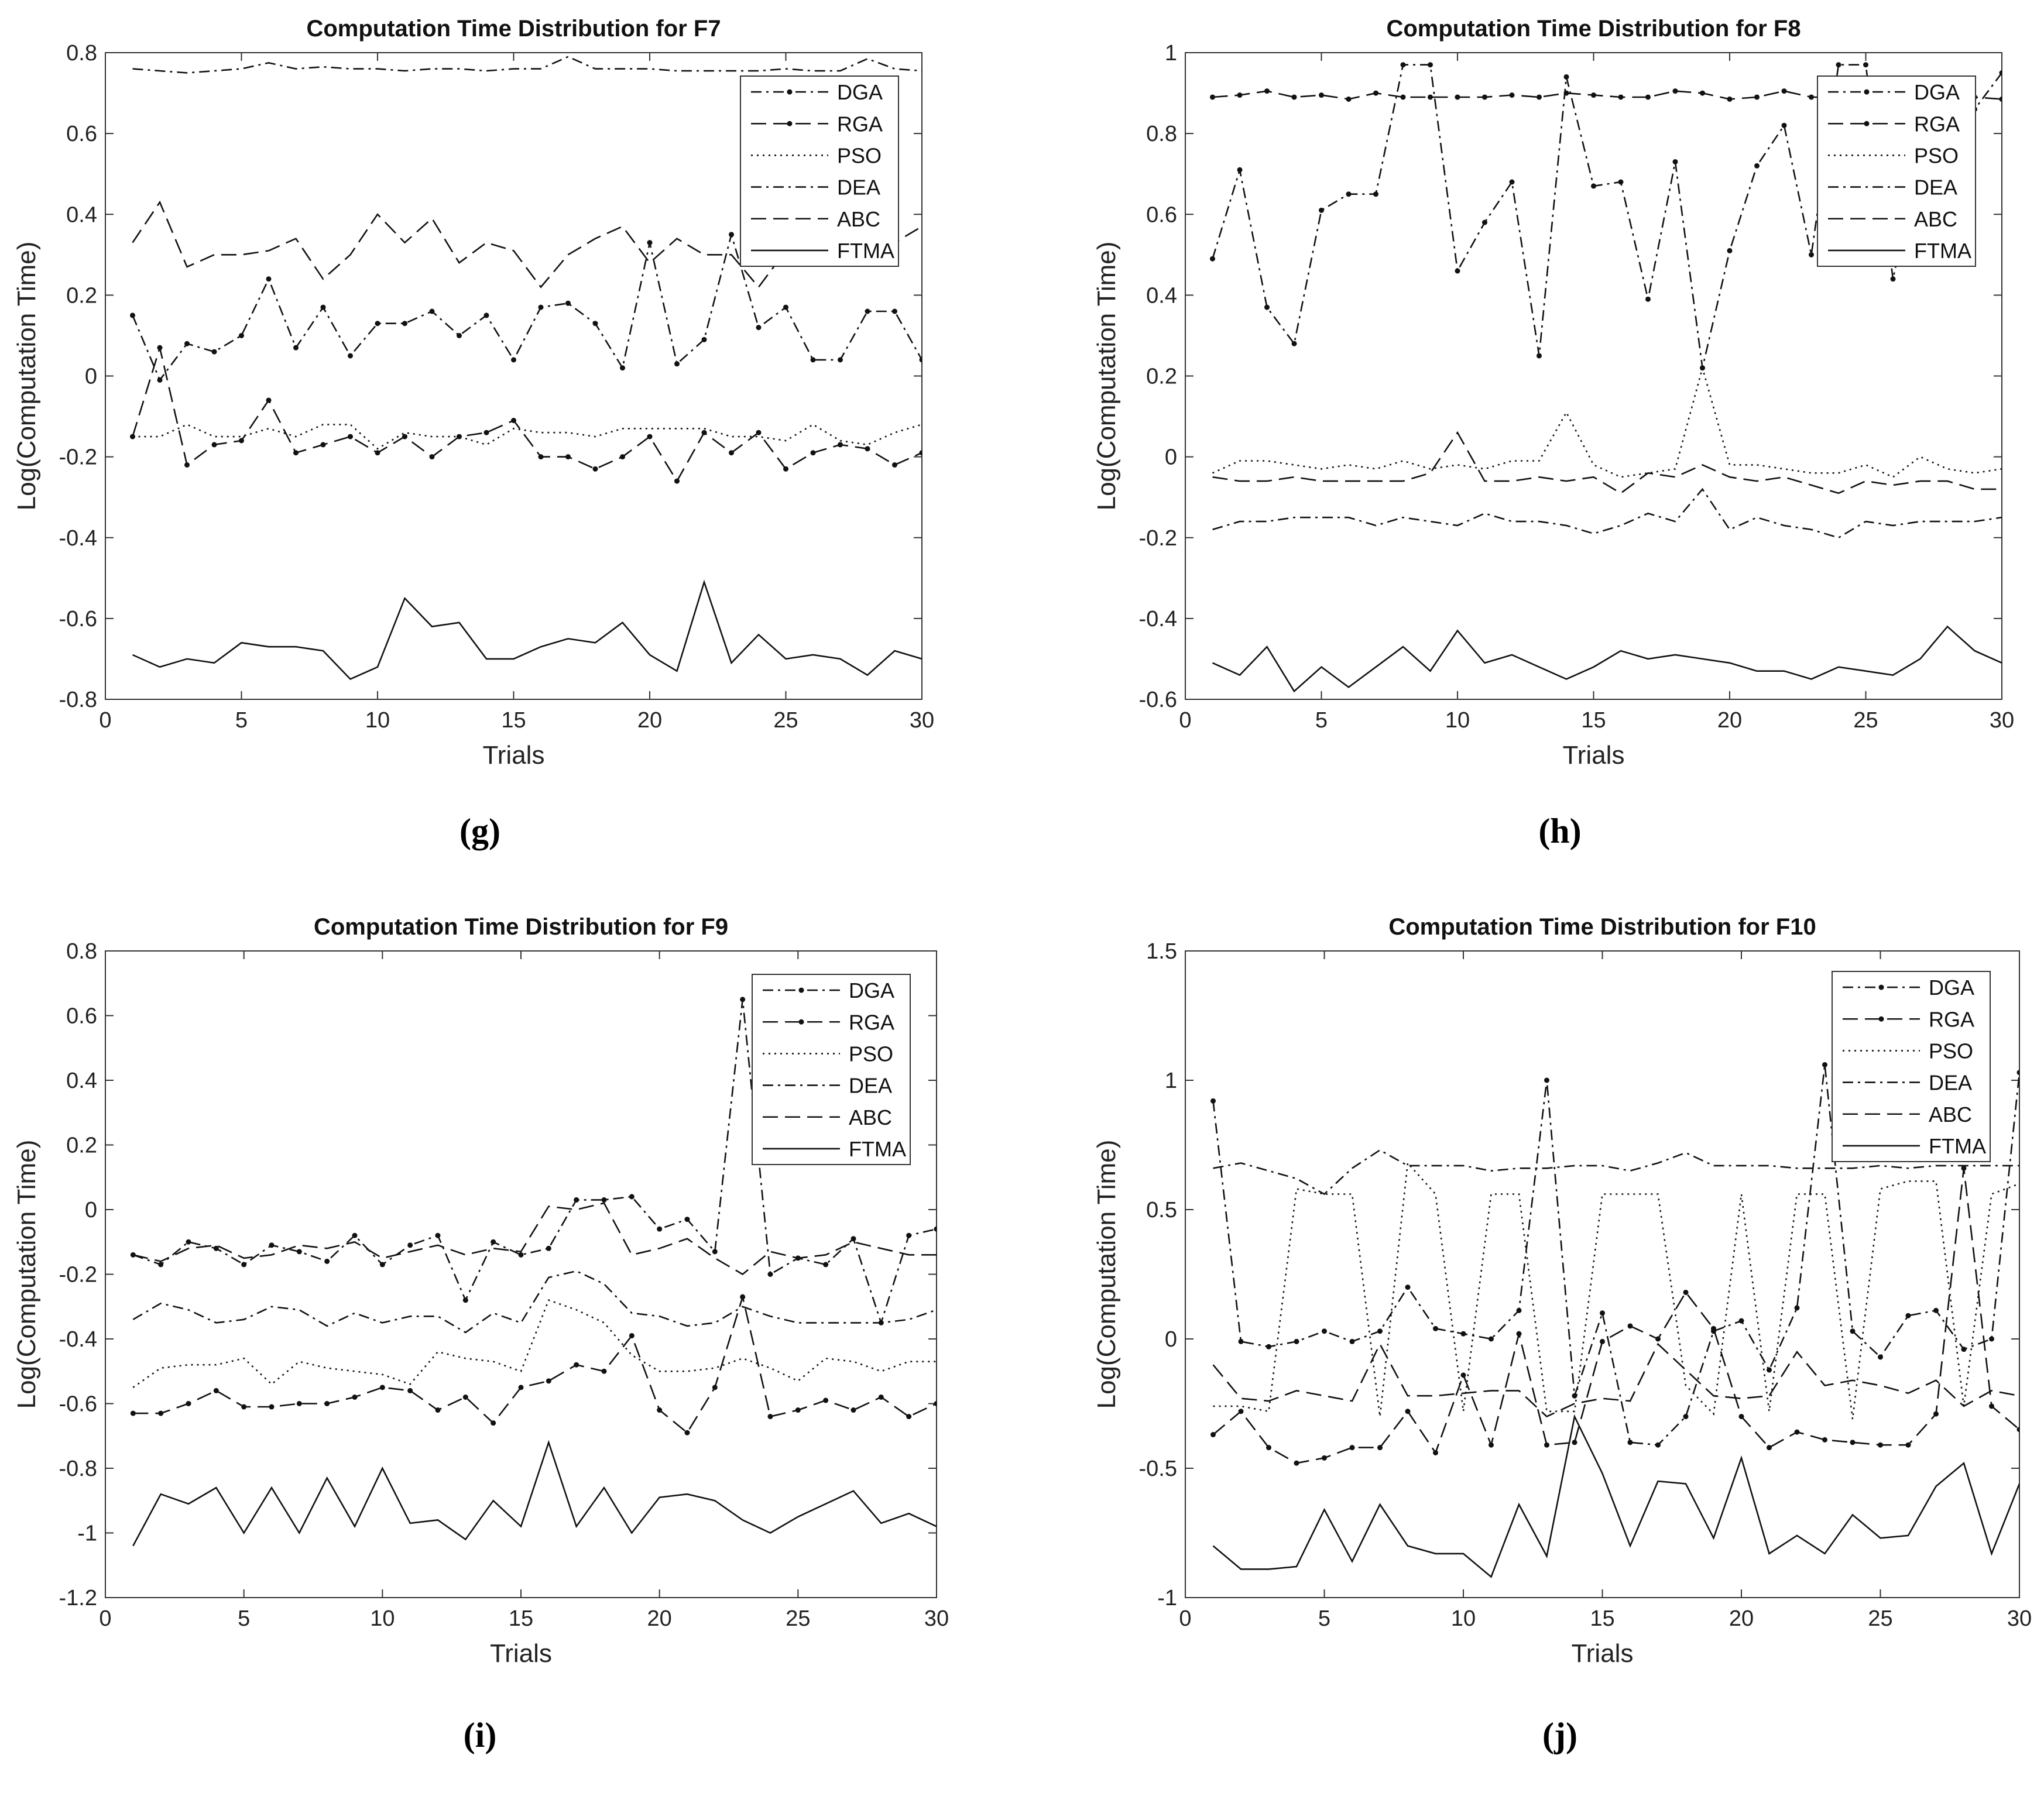 Image resolution: width=2044 pixels, height=1803 pixels. I want to click on legend-label-abc: ABC, so click(1936, 219).